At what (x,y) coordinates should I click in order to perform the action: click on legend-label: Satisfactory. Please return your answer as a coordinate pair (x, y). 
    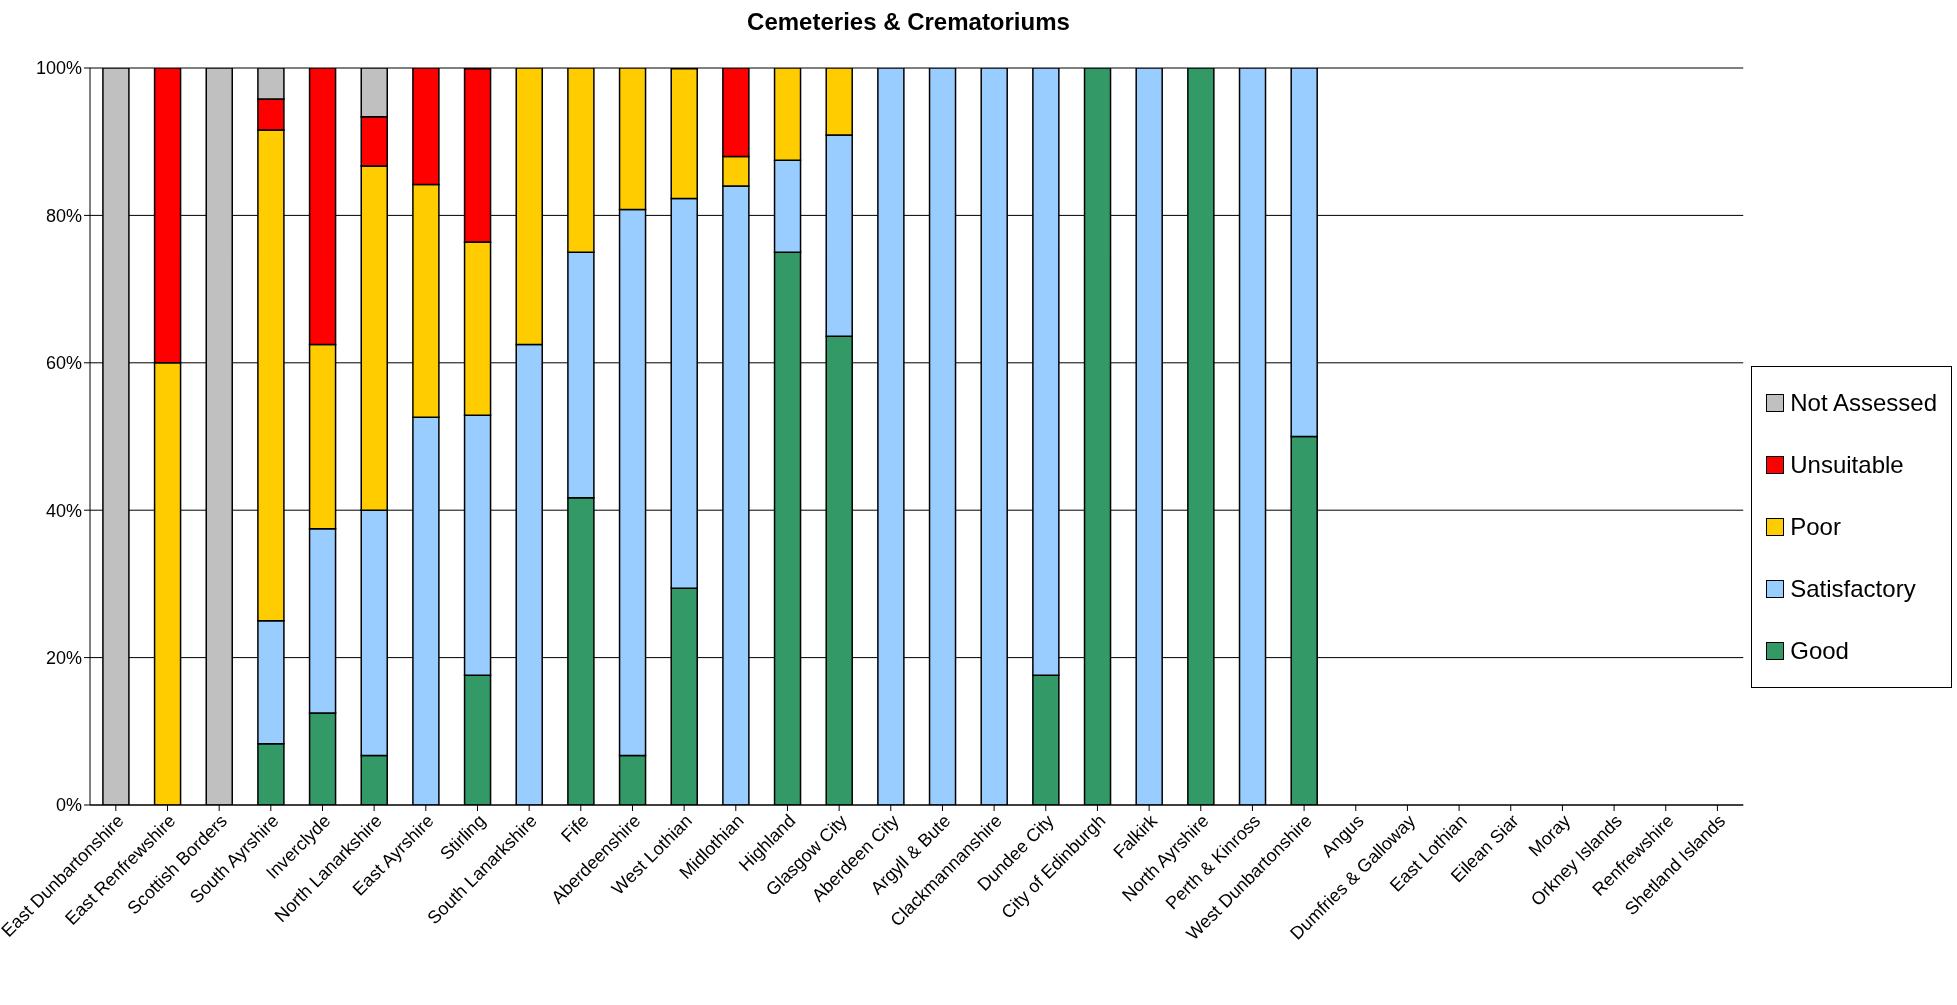
    Looking at the image, I should click on (1853, 588).